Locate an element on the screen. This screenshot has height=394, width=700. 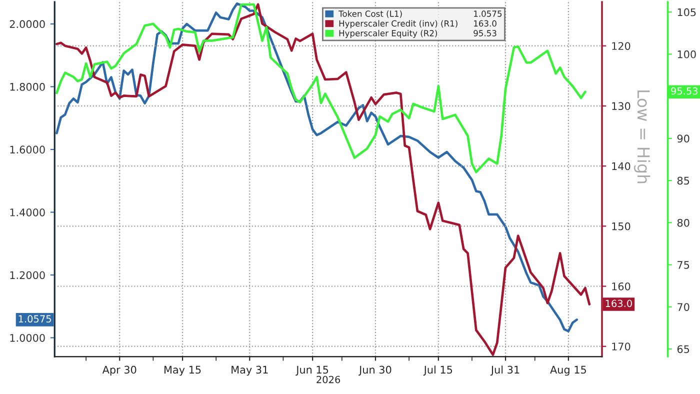
y2-axis-title: Low = High is located at coordinates (642, 137).